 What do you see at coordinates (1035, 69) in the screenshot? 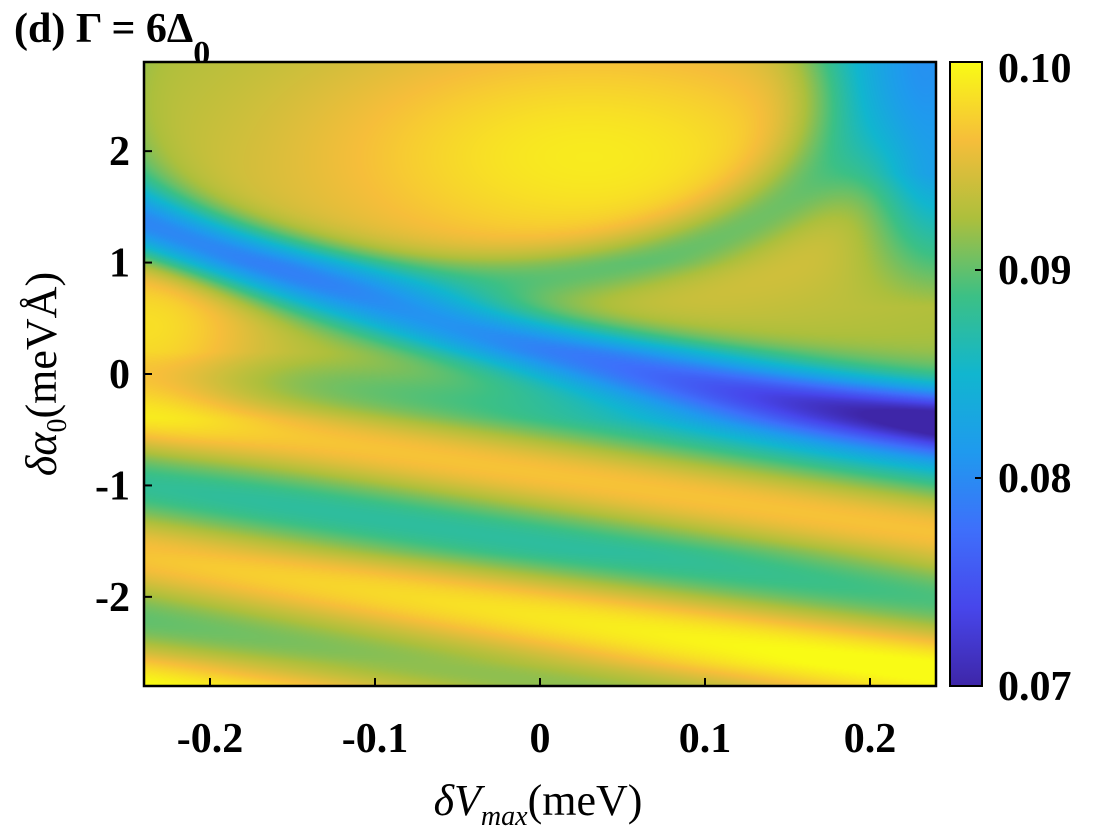
I see `colorbar-tick-label: 0.10` at bounding box center [1035, 69].